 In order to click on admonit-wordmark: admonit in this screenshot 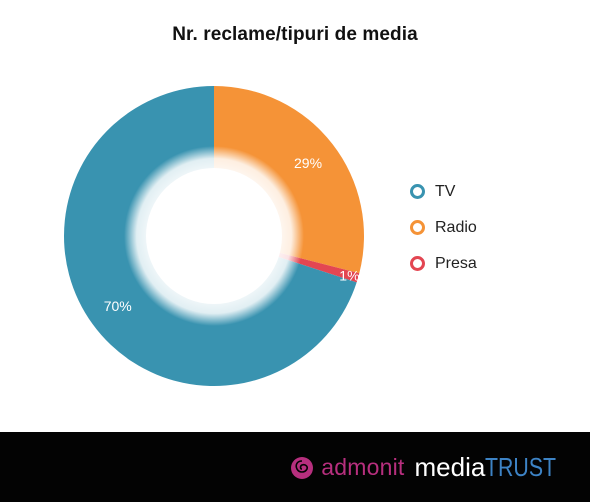, I will do `click(363, 466)`.